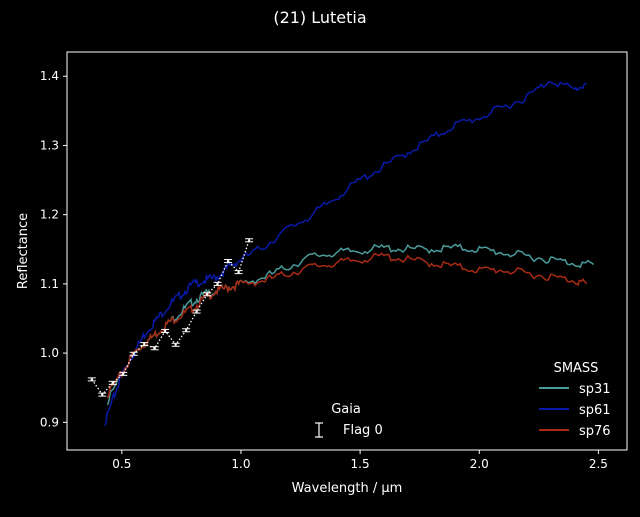  What do you see at coordinates (49, 76) in the screenshot?
I see `y-tick-label: 1.4` at bounding box center [49, 76].